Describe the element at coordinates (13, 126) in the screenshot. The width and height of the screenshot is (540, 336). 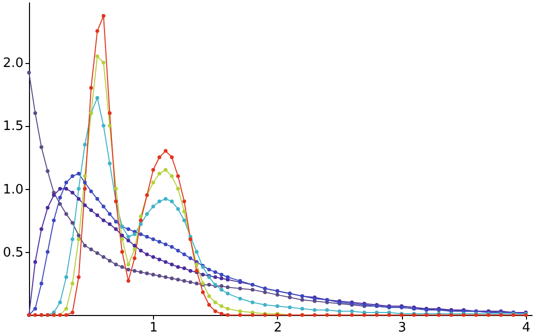
I see `y-tick-label: 1.5` at that location.